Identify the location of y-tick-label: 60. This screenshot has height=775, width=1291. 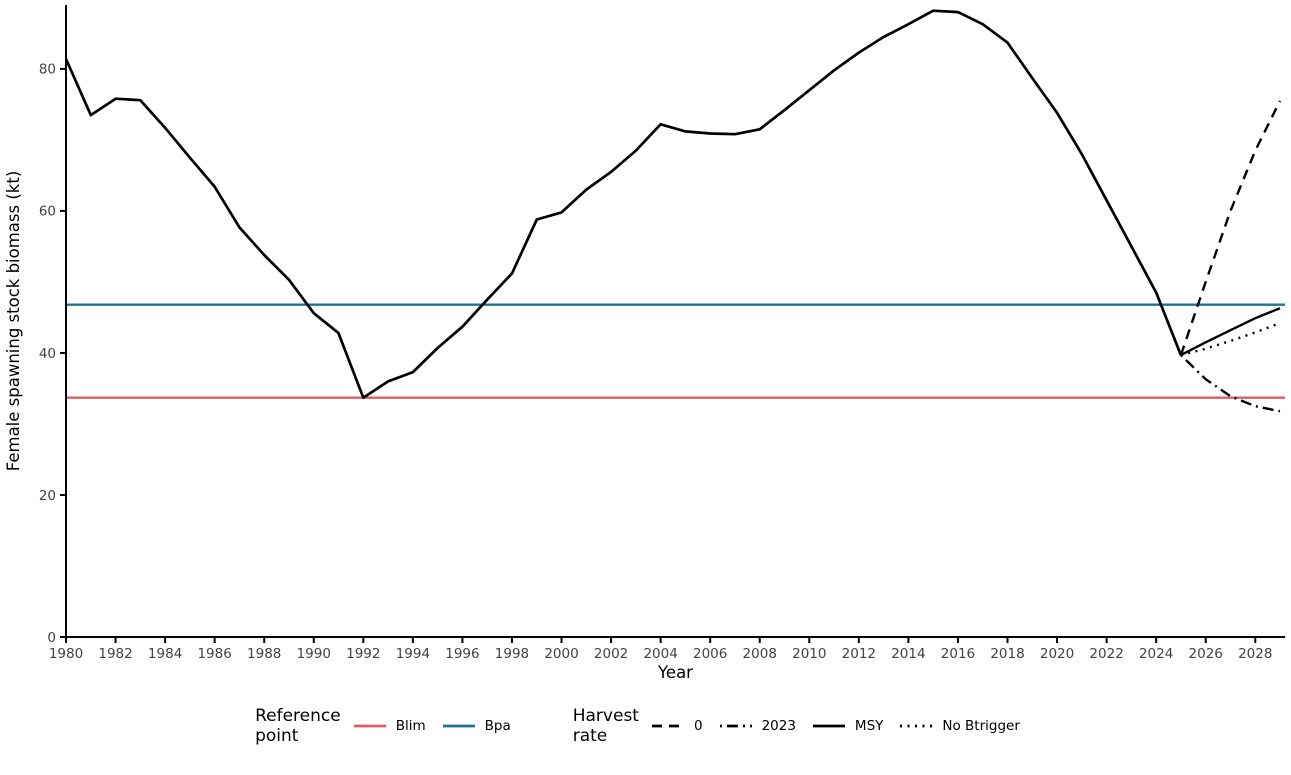
(47, 212).